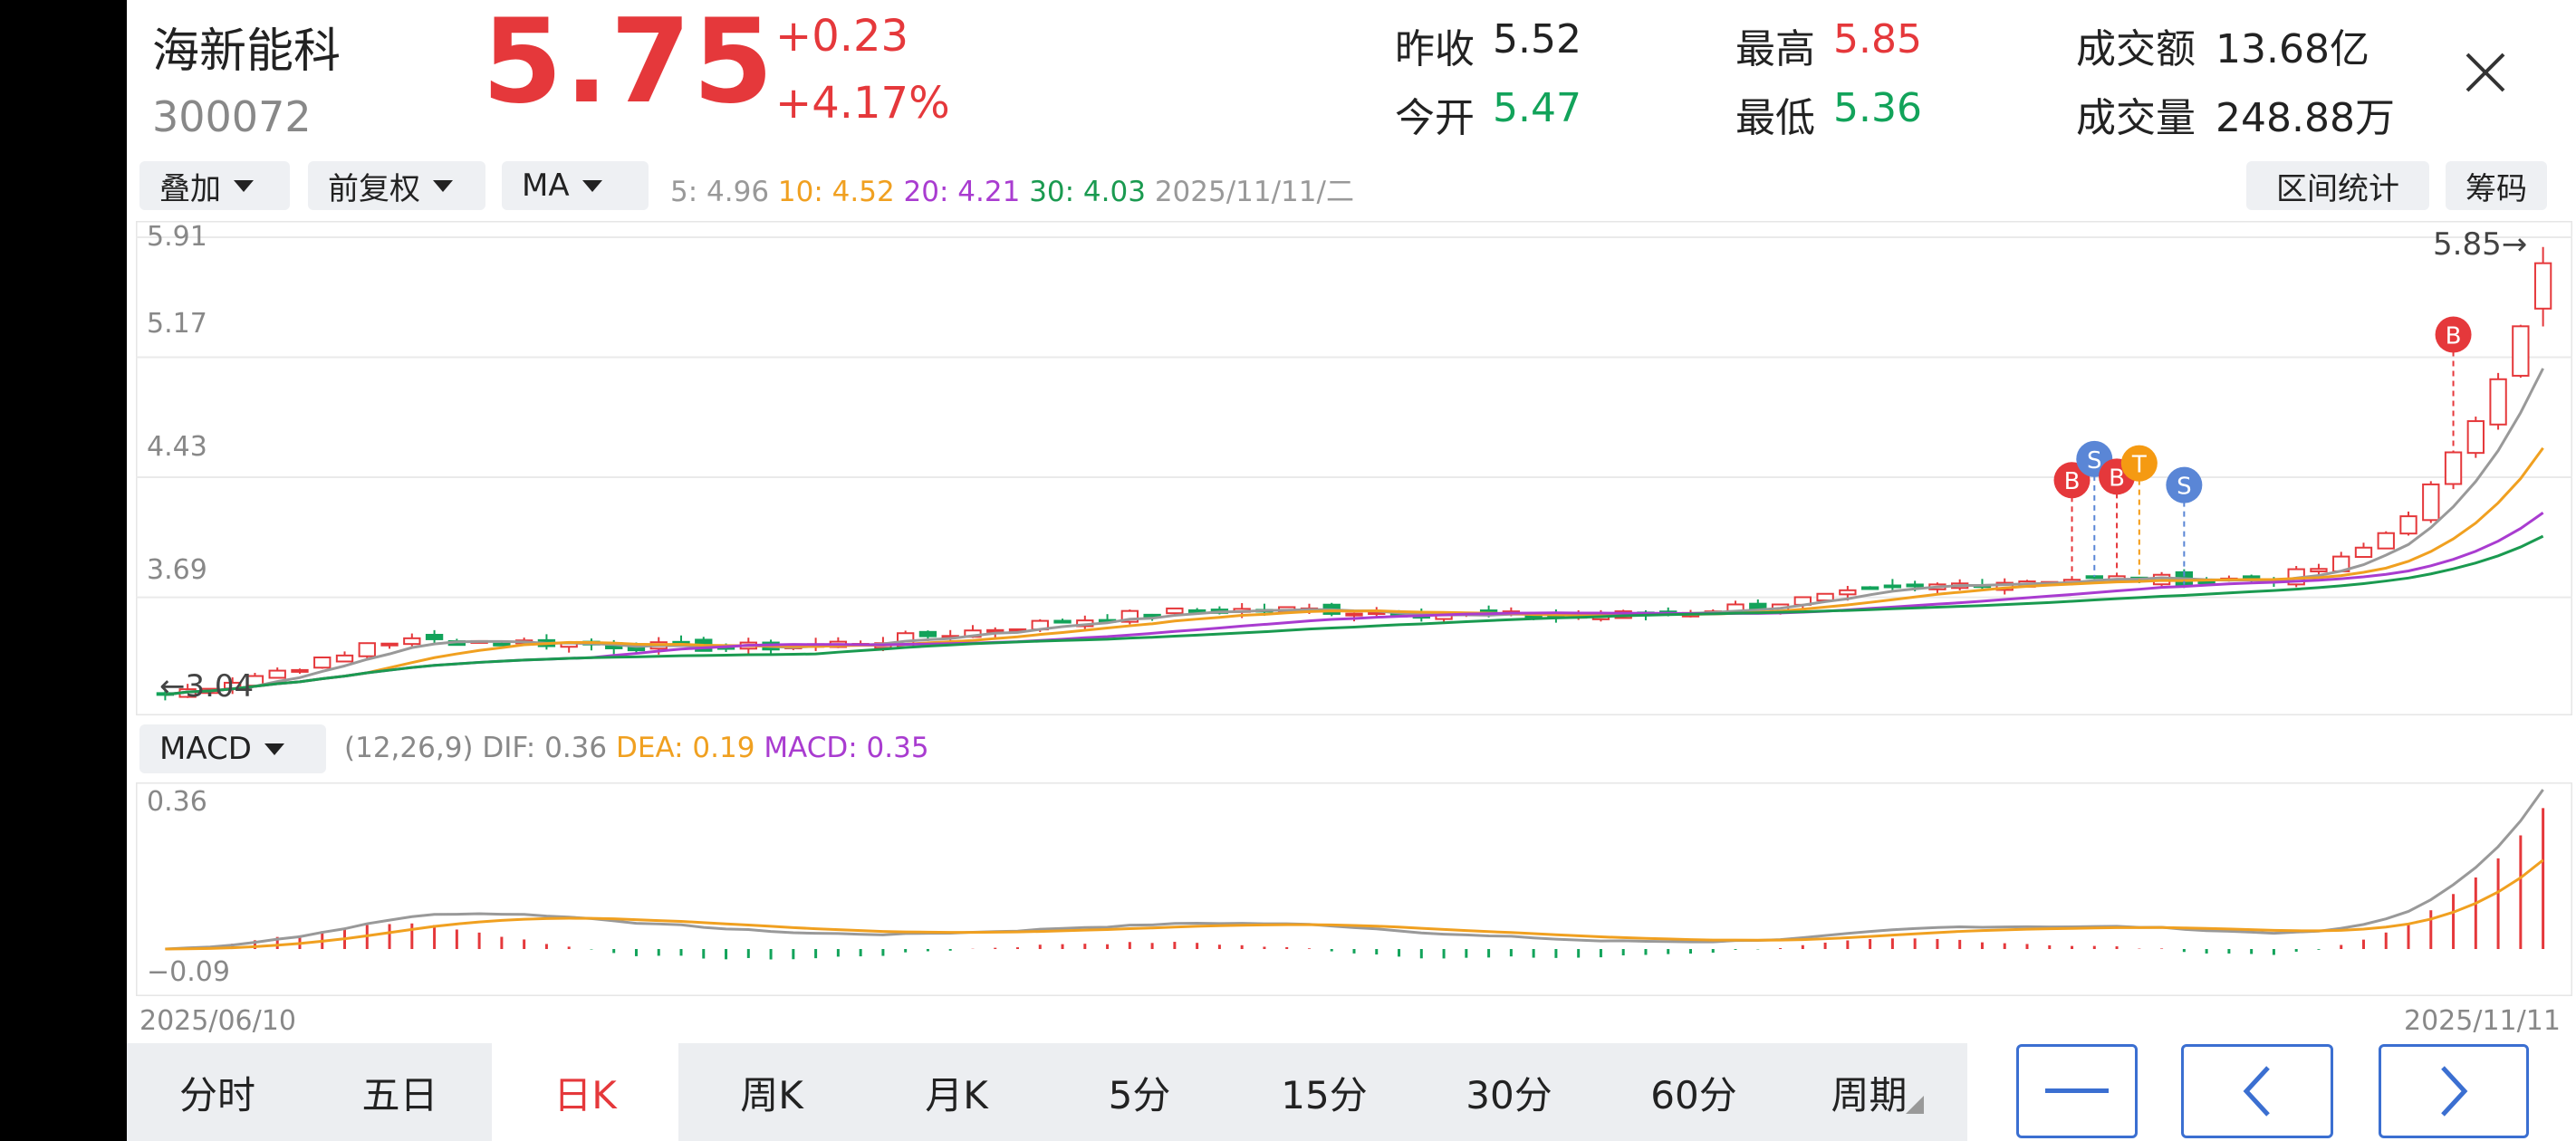  What do you see at coordinates (1775, 49) in the screenshot?
I see `high-label: 最高` at bounding box center [1775, 49].